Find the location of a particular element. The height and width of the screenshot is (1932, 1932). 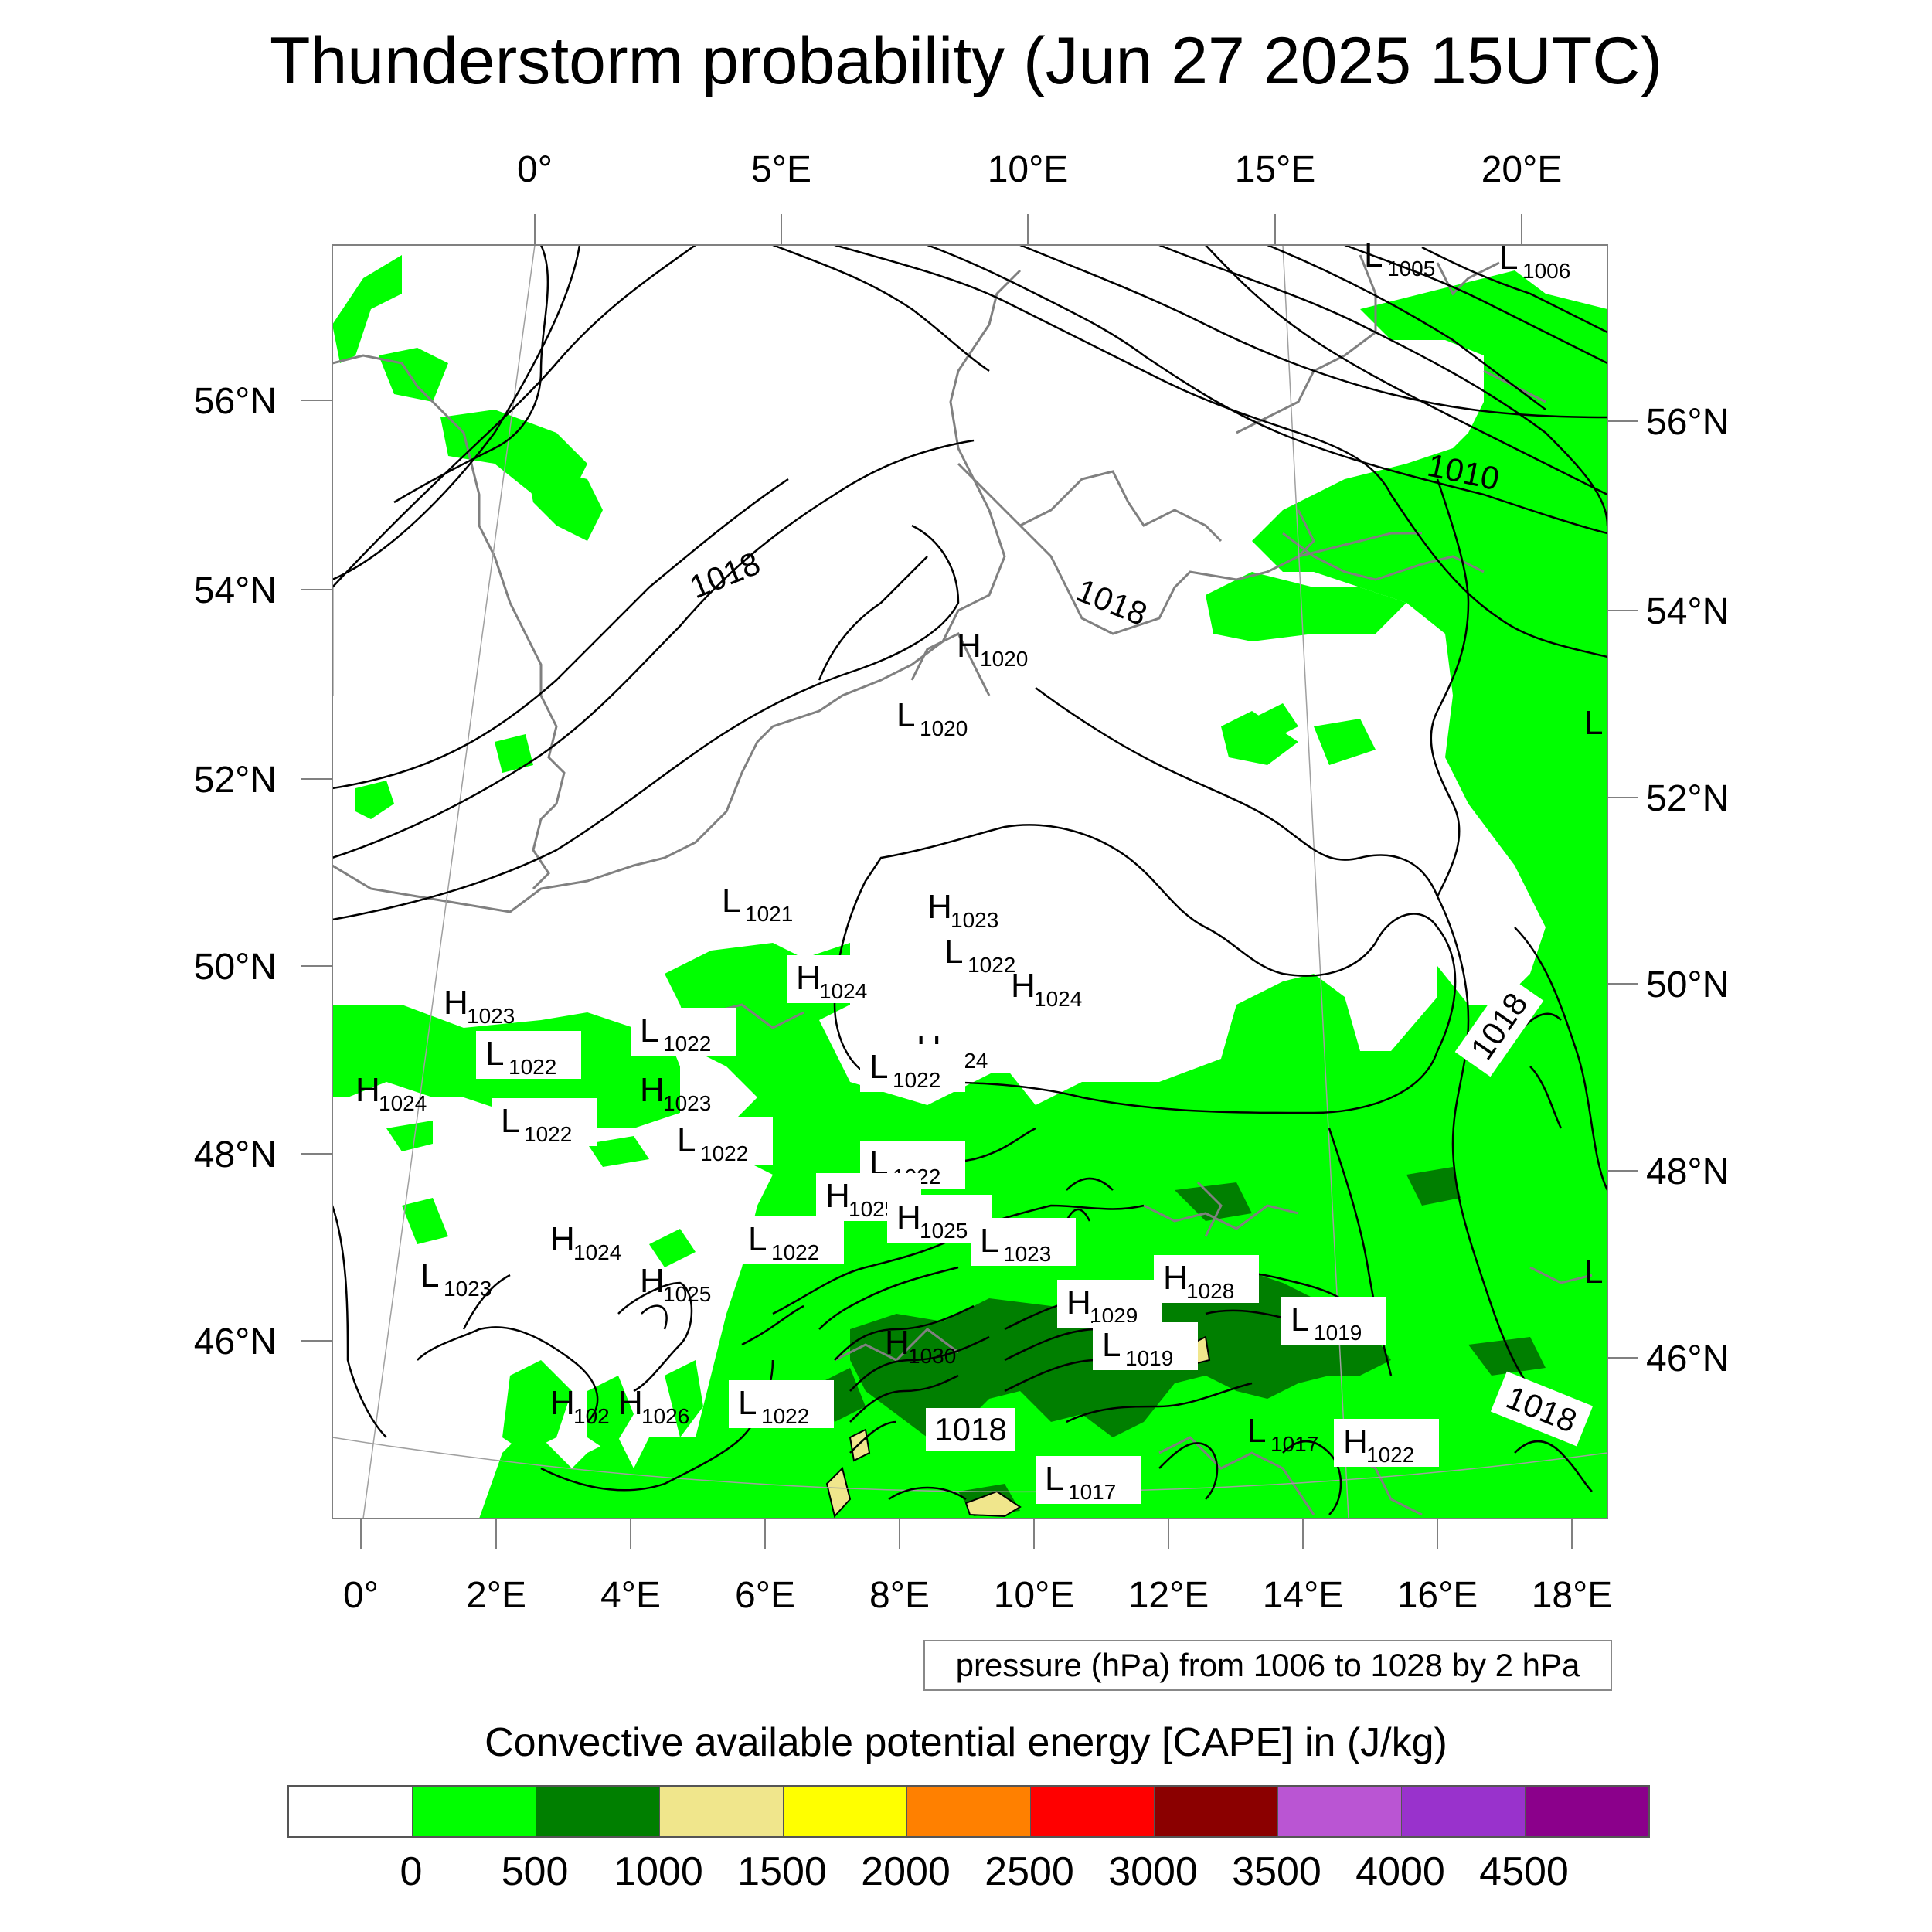

left-lat-label: 56°N is located at coordinates (236, 401).